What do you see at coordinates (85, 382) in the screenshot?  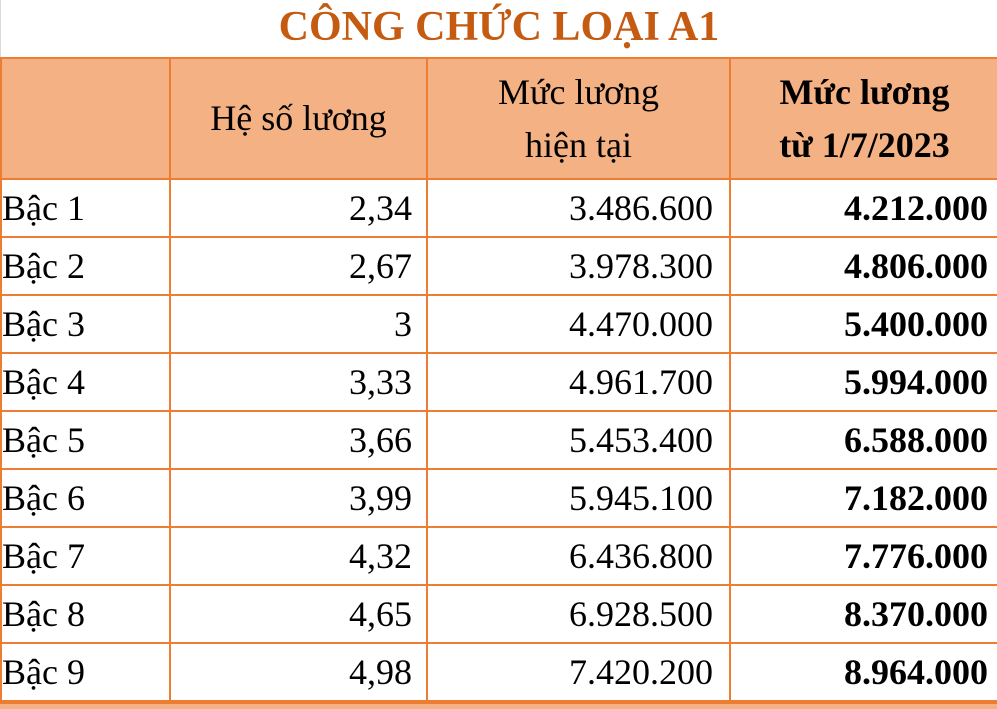 I see `grade-label-cell: Bậc 4` at bounding box center [85, 382].